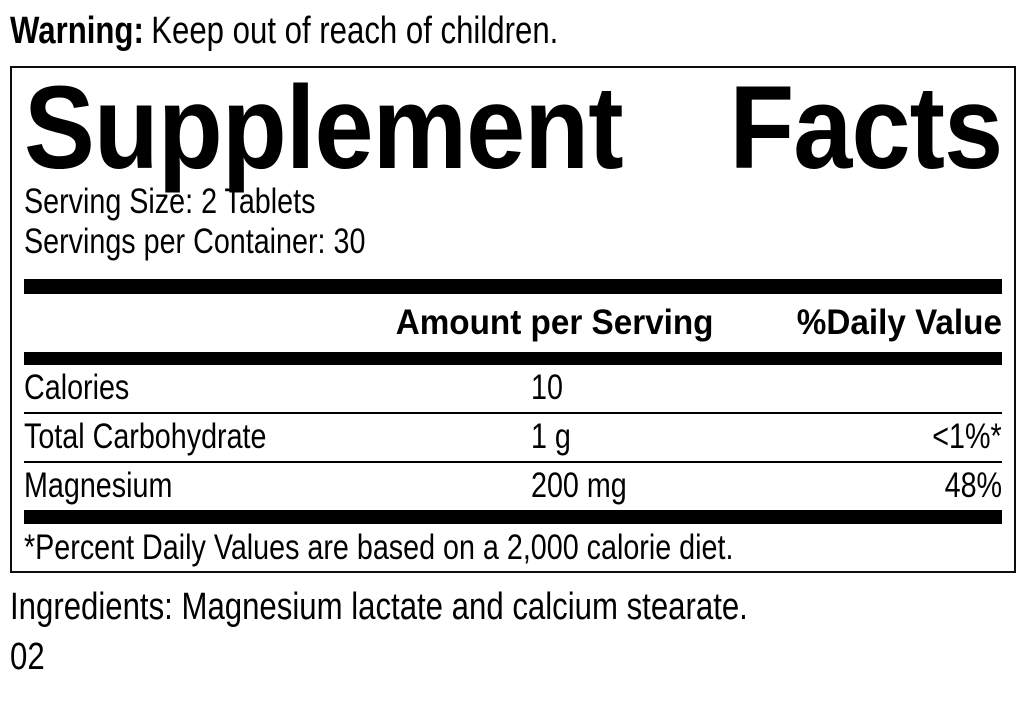  Describe the element at coordinates (27, 657) in the screenshot. I see `batch-code: 02` at that location.